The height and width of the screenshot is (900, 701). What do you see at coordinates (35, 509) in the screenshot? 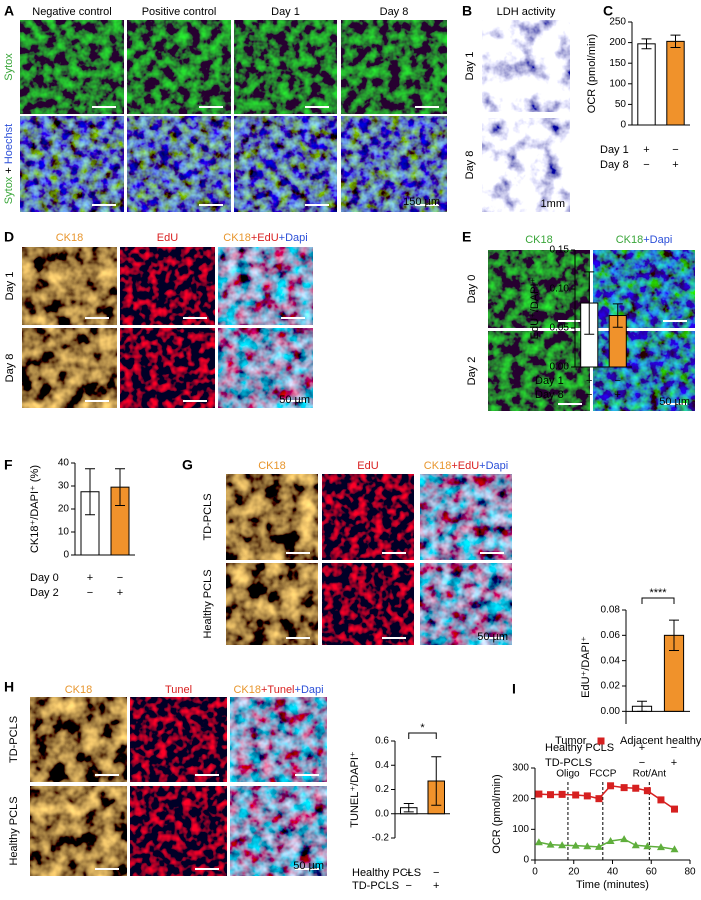
I see `y-axis-label: CK18⁺/DAPI⁺ (%)` at bounding box center [35, 509].